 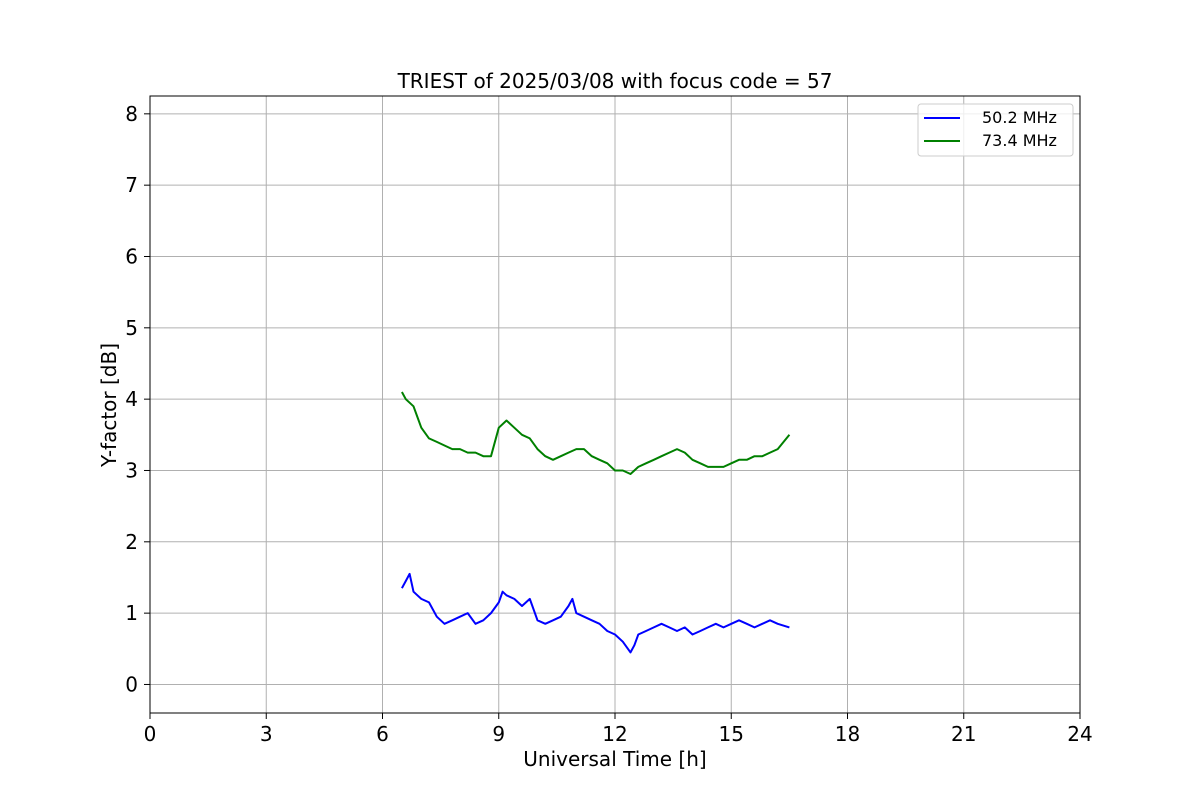 I want to click on series-lines, so click(x=596, y=522).